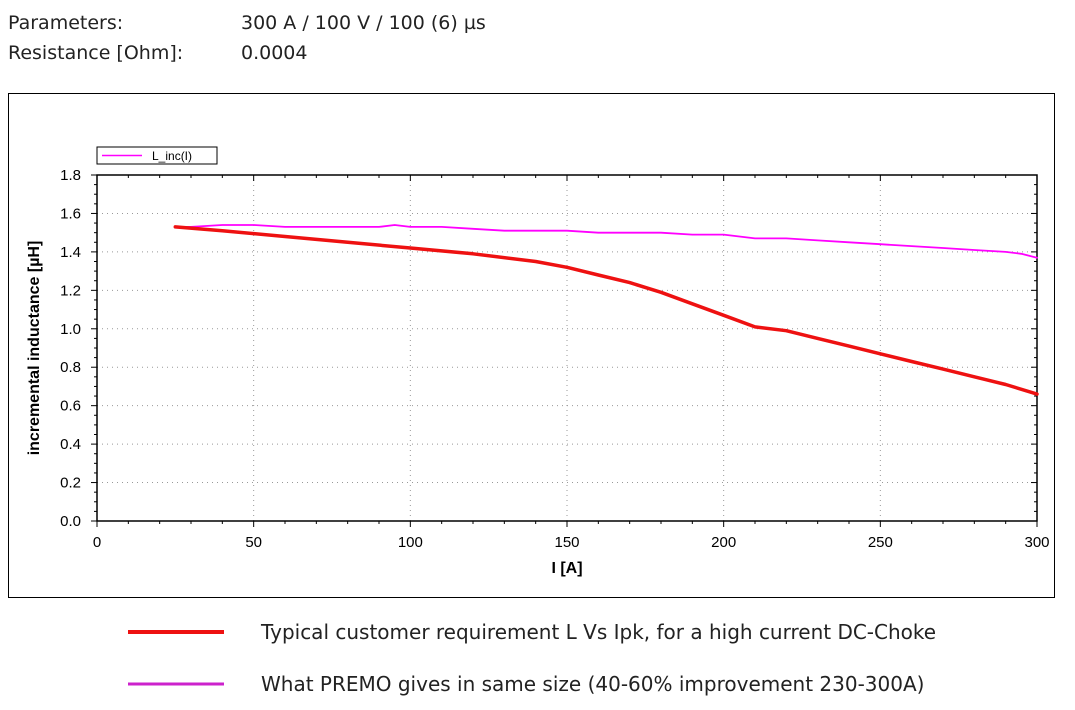 The image size is (1075, 710). I want to click on x-tick-label: 200, so click(723, 542).